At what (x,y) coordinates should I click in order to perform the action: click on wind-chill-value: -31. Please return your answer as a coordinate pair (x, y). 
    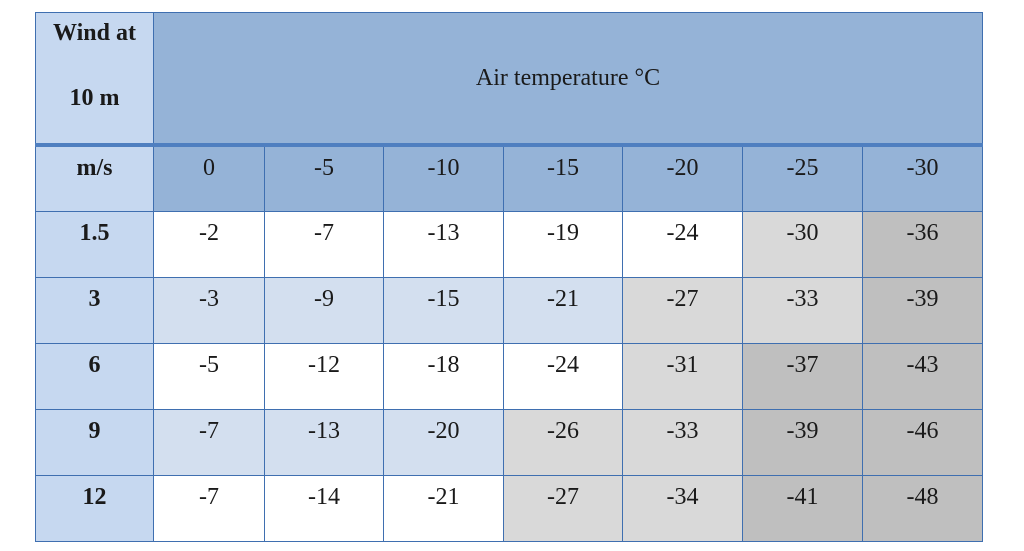
    Looking at the image, I should click on (682, 376).